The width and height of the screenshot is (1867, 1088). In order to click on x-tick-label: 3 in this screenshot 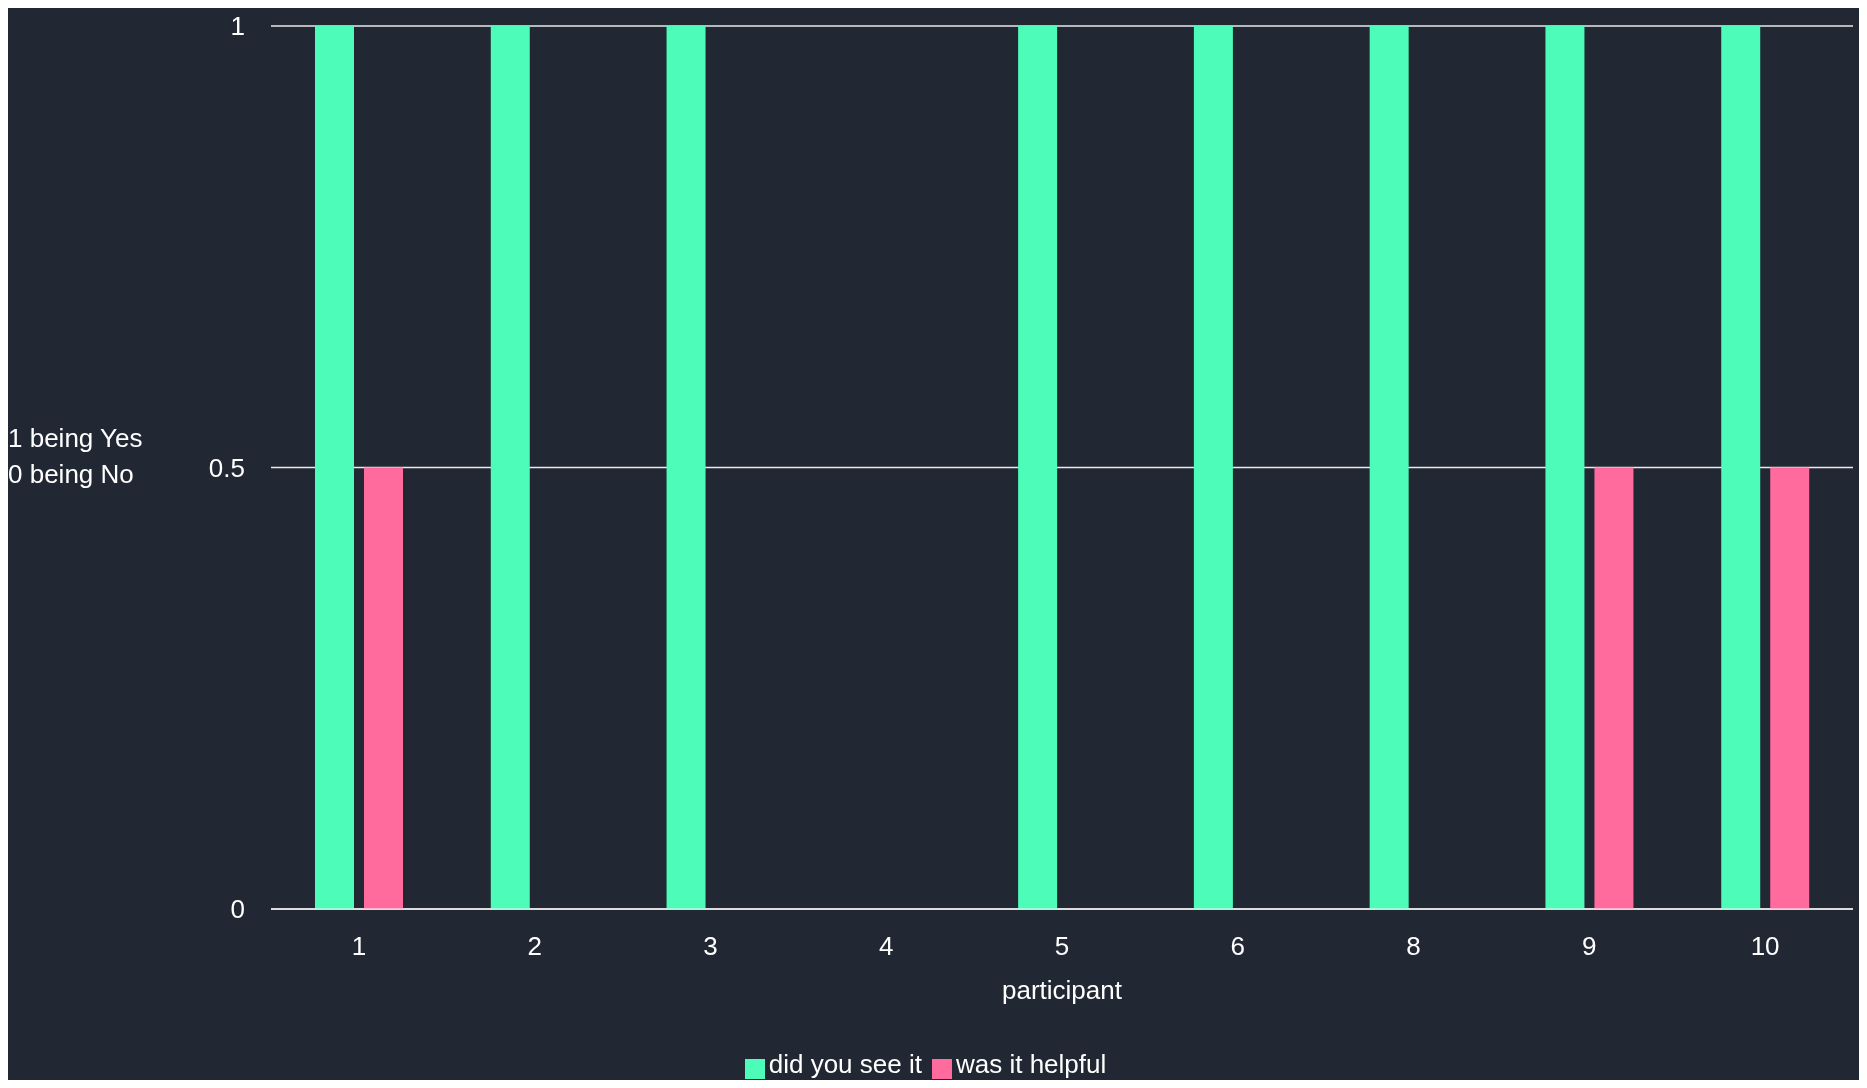, I will do `click(710, 946)`.